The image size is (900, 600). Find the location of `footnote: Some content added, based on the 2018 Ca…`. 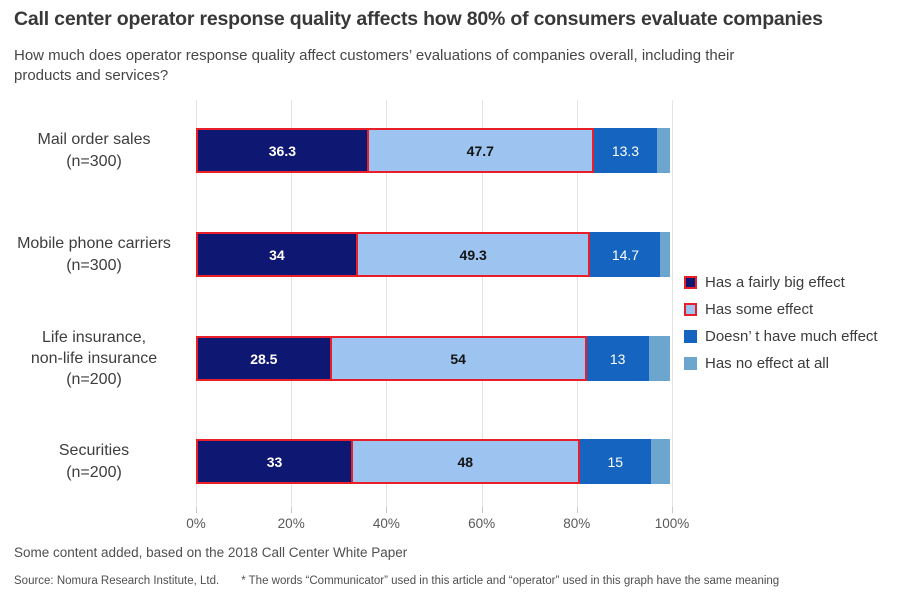

footnote: Some content added, based on the 2018 Ca… is located at coordinates (211, 552).